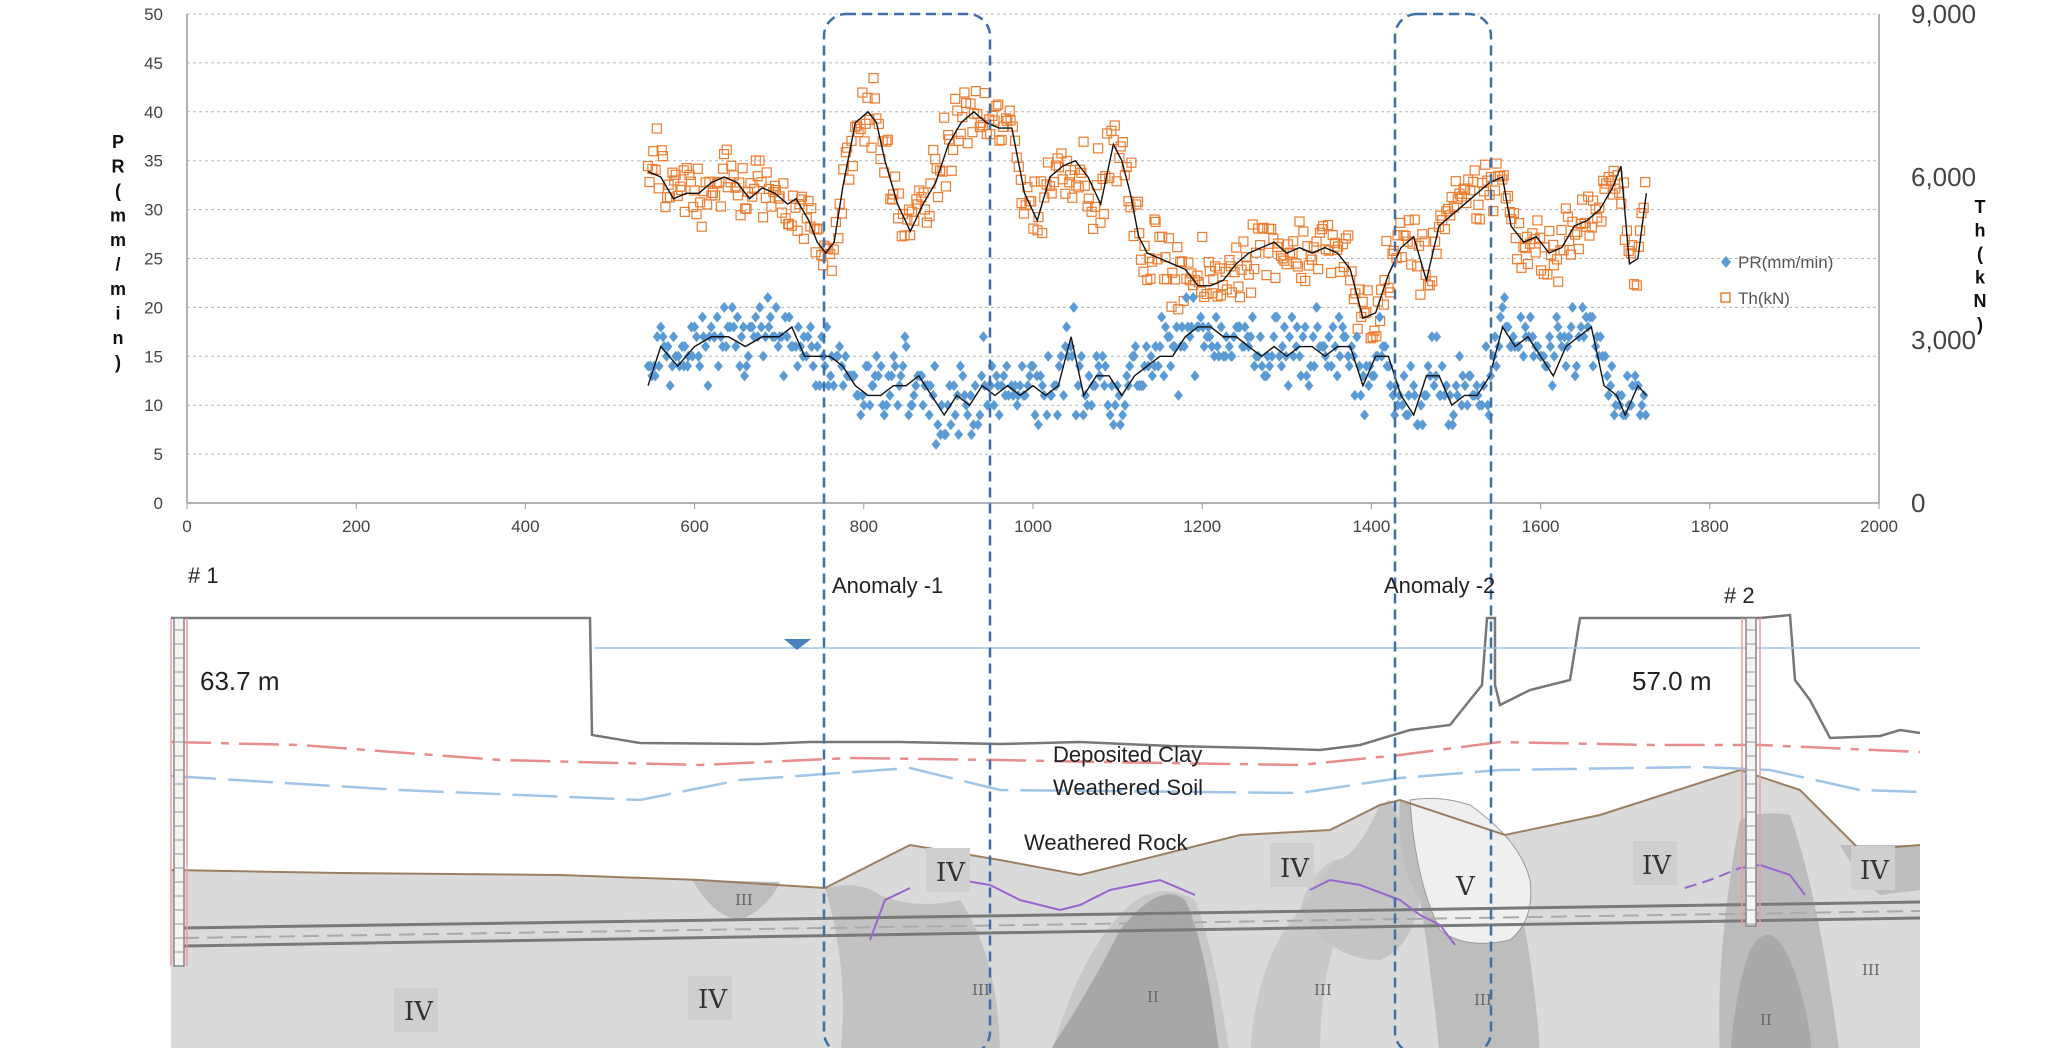  What do you see at coordinates (118, 191) in the screenshot?
I see `y-axis-label-char: (` at bounding box center [118, 191].